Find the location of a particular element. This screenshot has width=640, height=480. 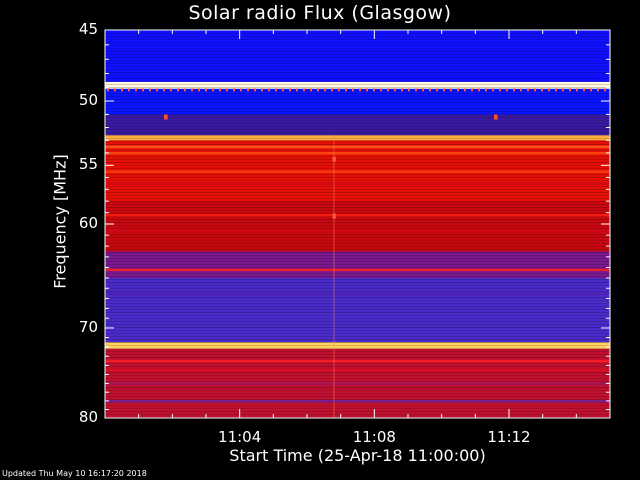

x-tick-label: 11:04 is located at coordinates (240, 437).